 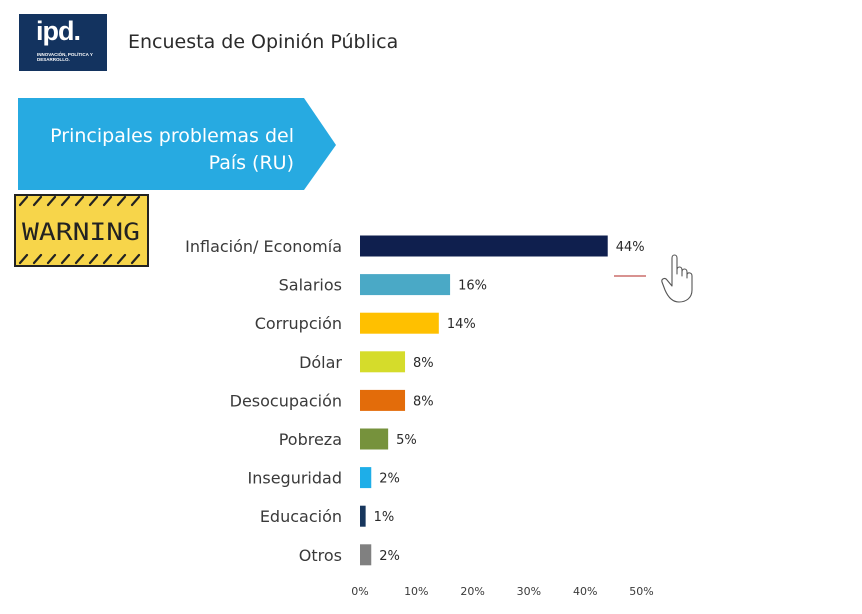 I want to click on x-tick-label: 0%, so click(x=359, y=591).